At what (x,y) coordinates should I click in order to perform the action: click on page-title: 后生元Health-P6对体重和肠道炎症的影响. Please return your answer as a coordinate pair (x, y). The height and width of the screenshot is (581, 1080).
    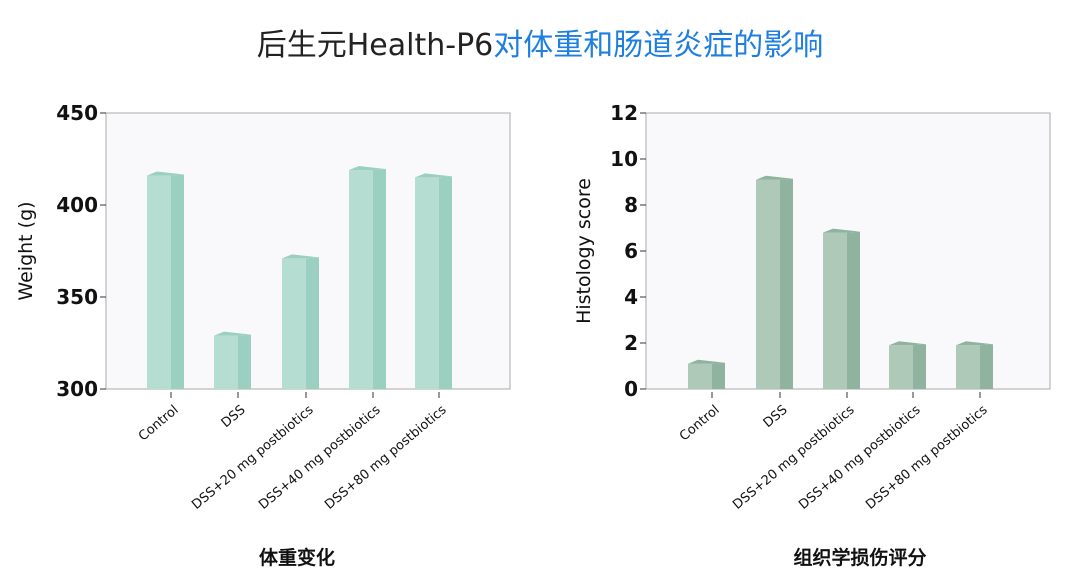
    Looking at the image, I should click on (540, 42).